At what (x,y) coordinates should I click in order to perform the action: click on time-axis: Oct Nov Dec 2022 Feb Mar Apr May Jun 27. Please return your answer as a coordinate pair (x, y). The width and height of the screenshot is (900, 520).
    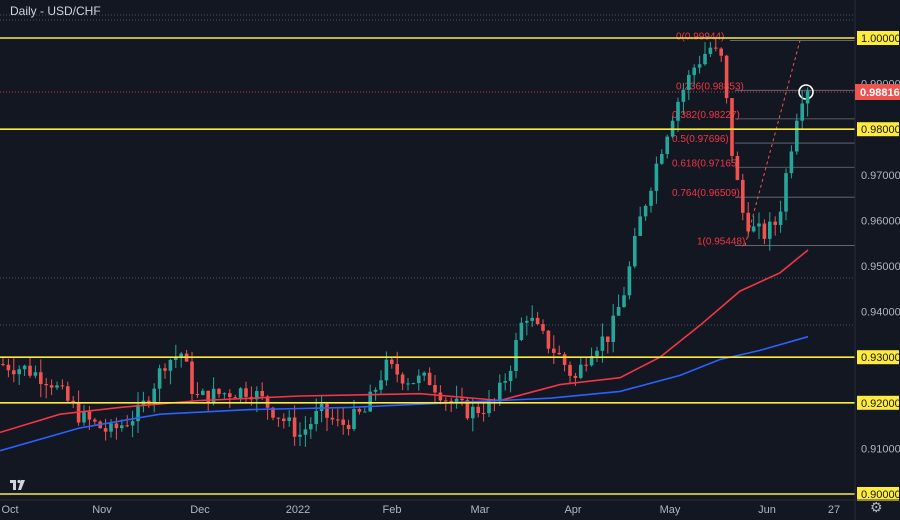
    Looking at the image, I should click on (450, 507).